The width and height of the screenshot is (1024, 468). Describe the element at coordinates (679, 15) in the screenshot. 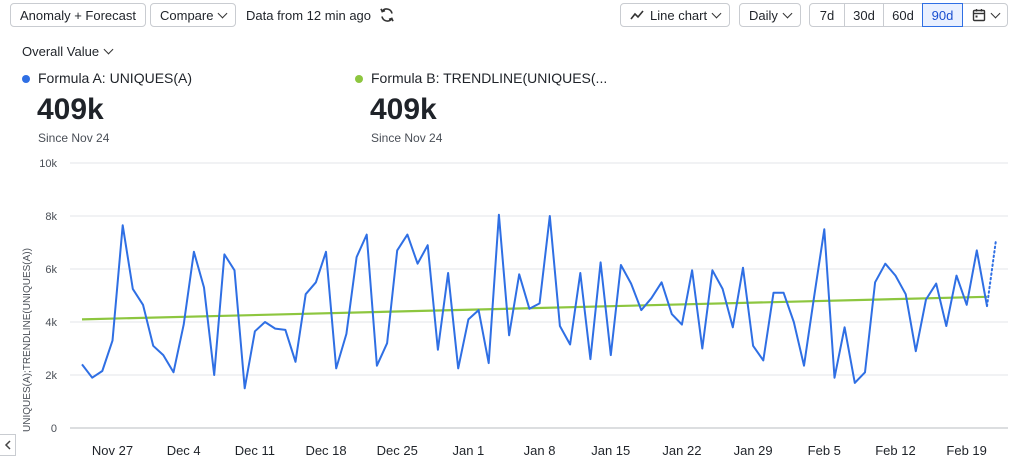

I see `chart-type-label: Line chart` at that location.